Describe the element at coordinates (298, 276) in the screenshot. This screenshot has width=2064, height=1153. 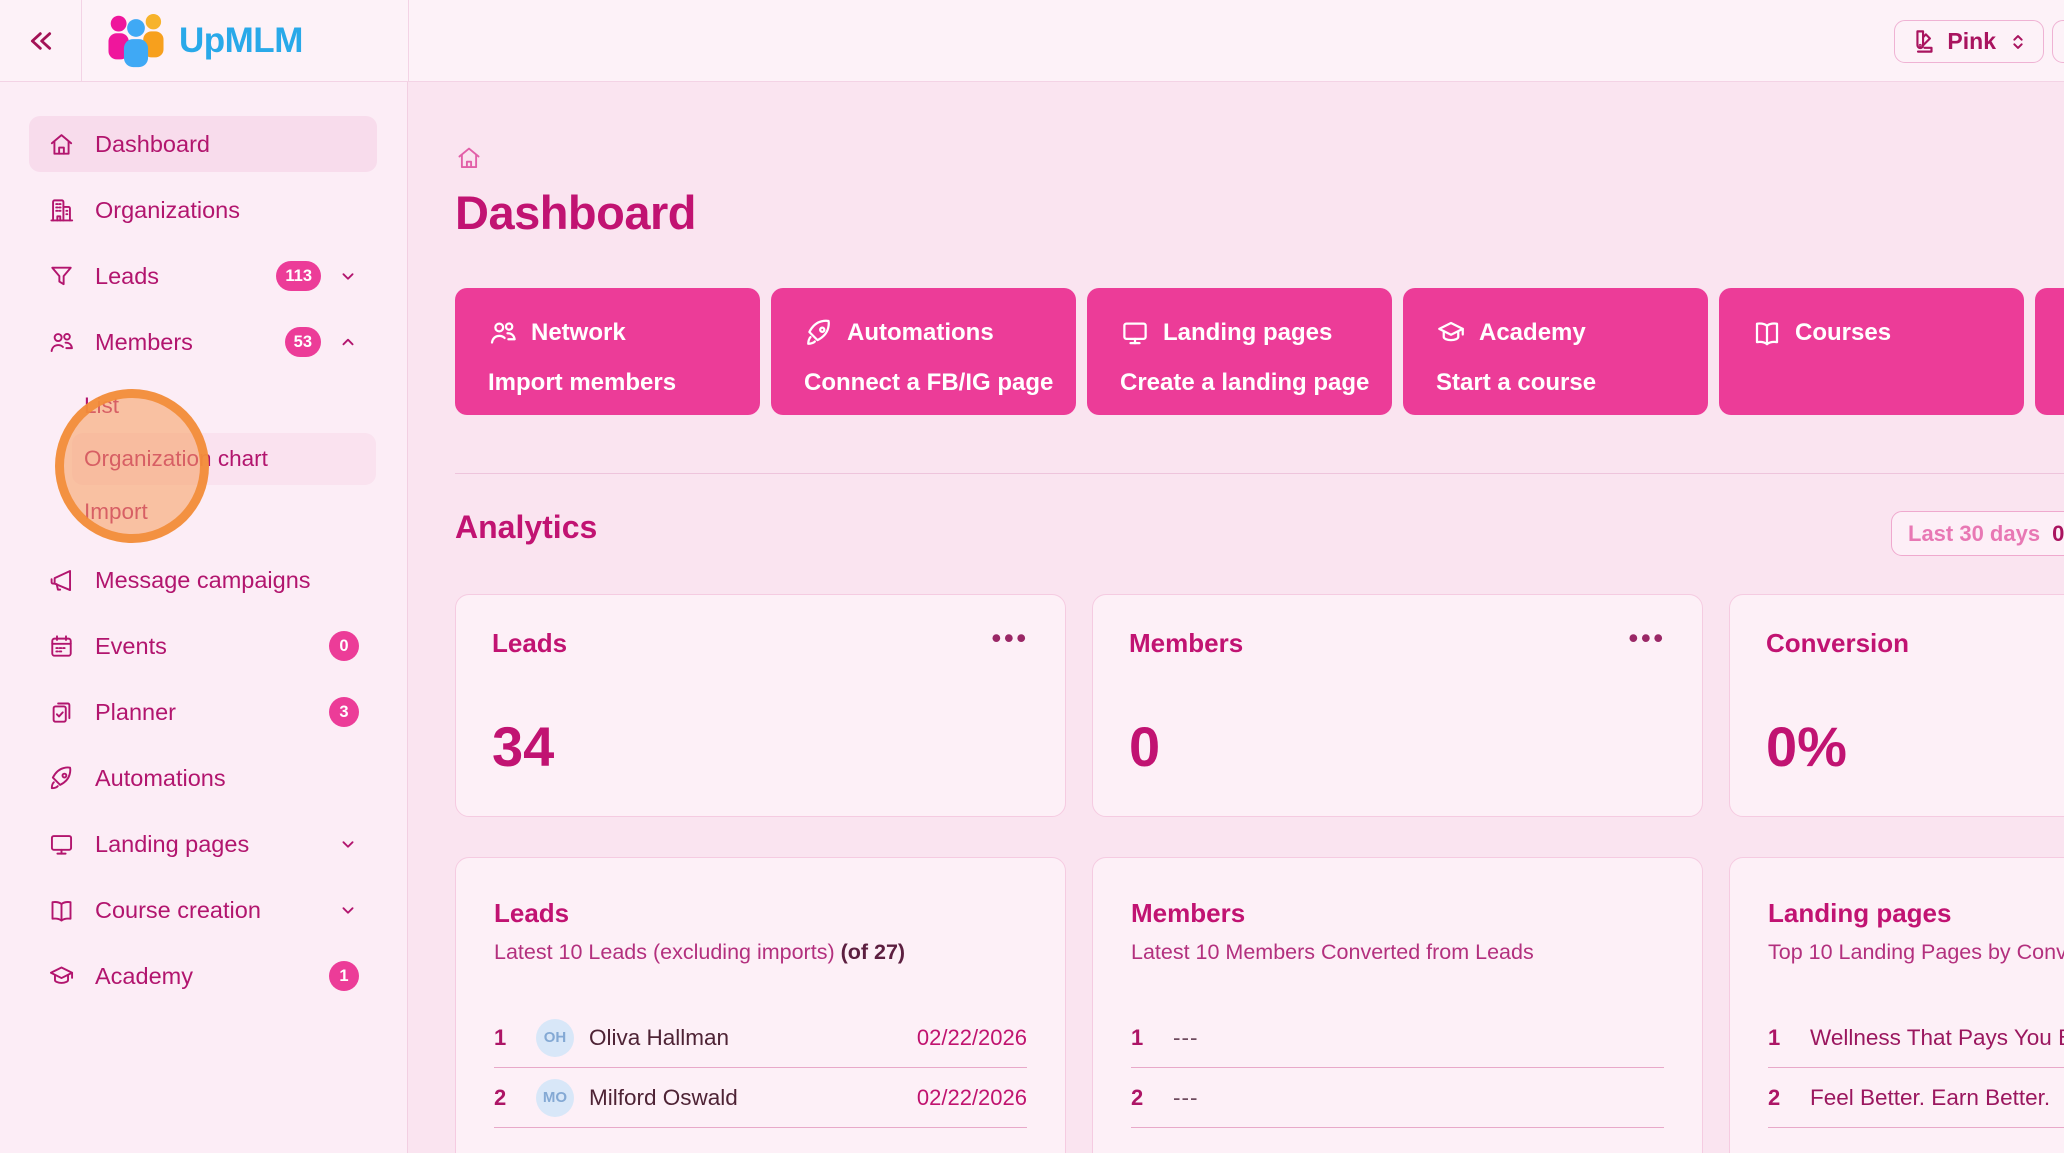
I see `leads-count-badge: 113` at that location.